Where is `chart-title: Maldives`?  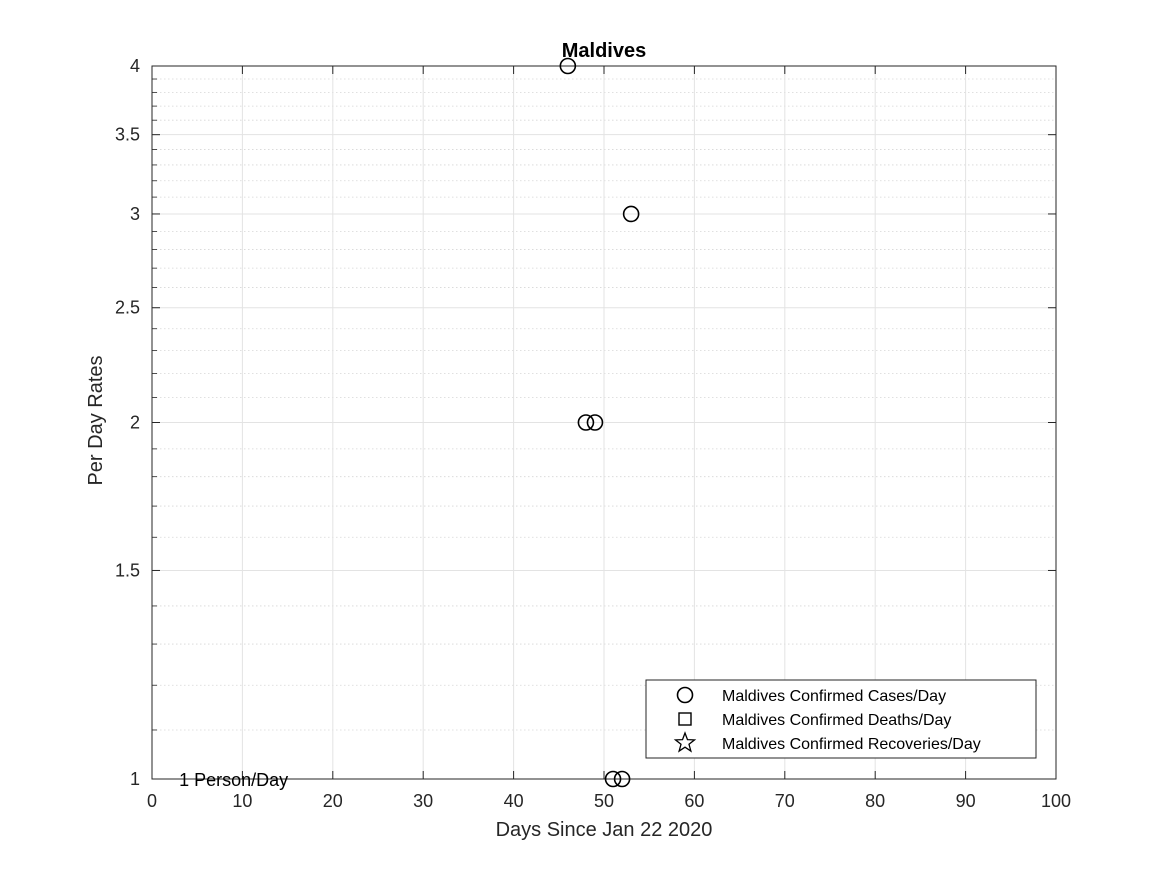 chart-title: Maldives is located at coordinates (604, 51).